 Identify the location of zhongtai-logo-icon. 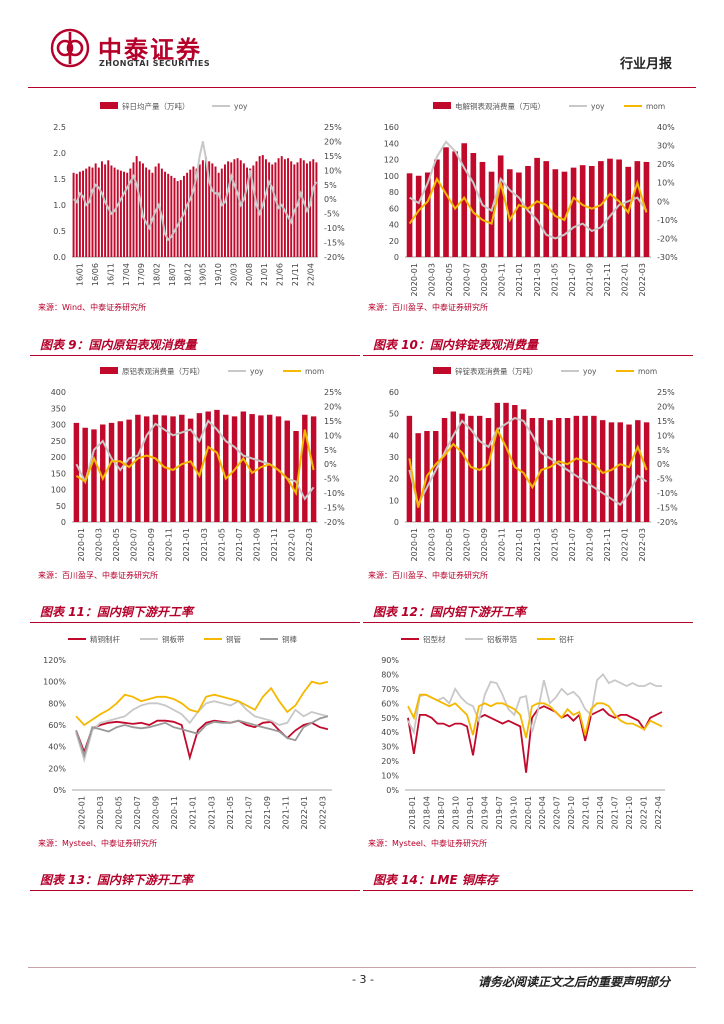
(70, 48).